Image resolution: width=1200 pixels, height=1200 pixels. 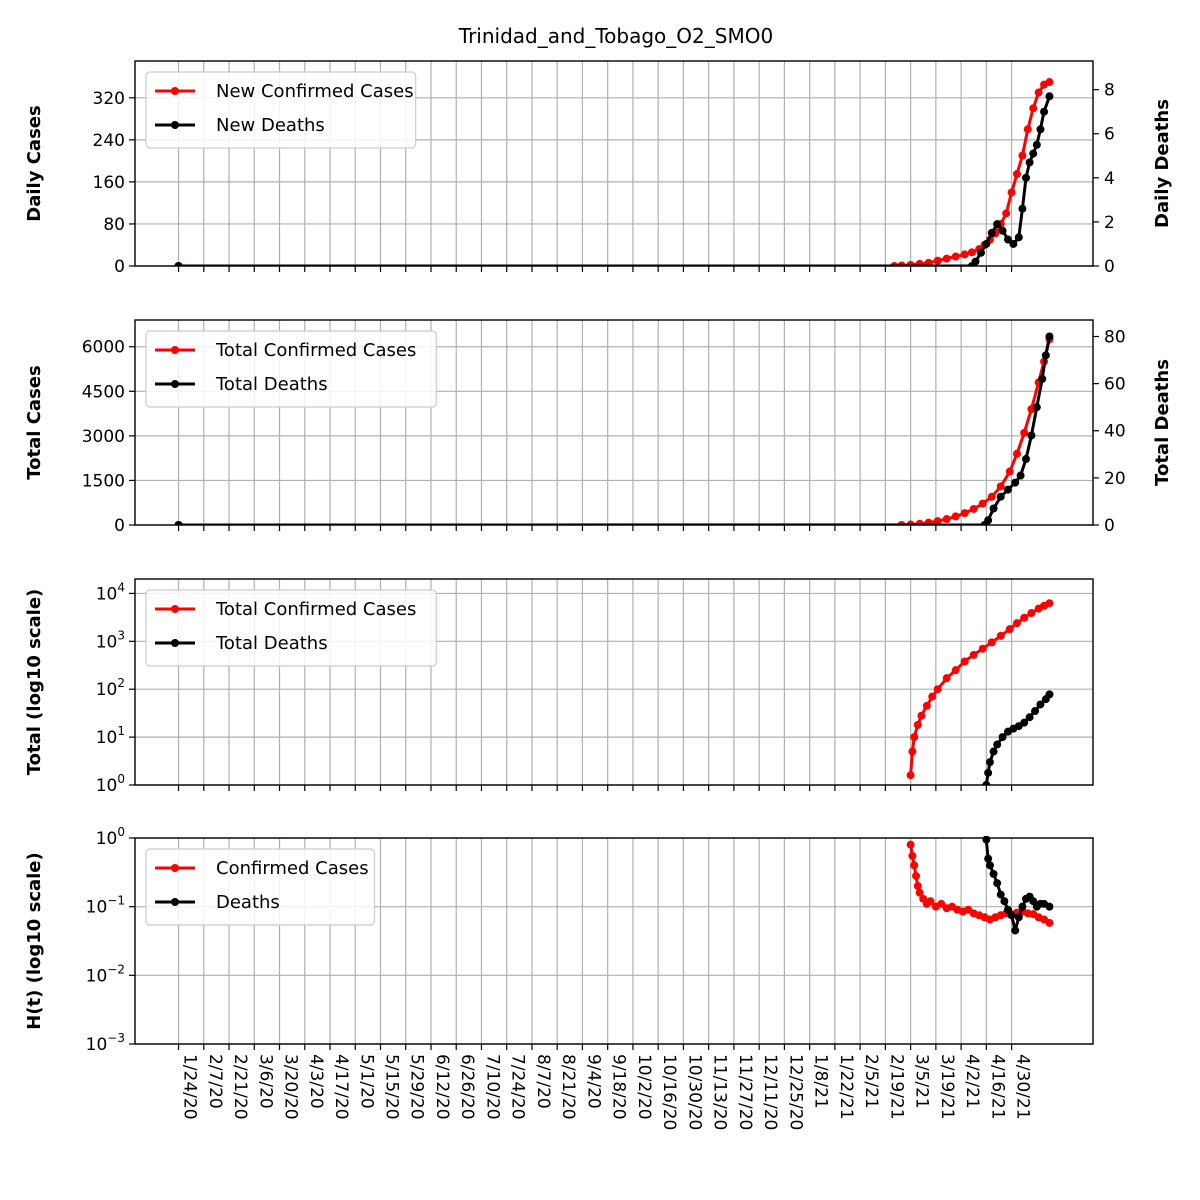 I want to click on legend-log: Total Confirmed Cases Total Deaths, so click(x=291, y=628).